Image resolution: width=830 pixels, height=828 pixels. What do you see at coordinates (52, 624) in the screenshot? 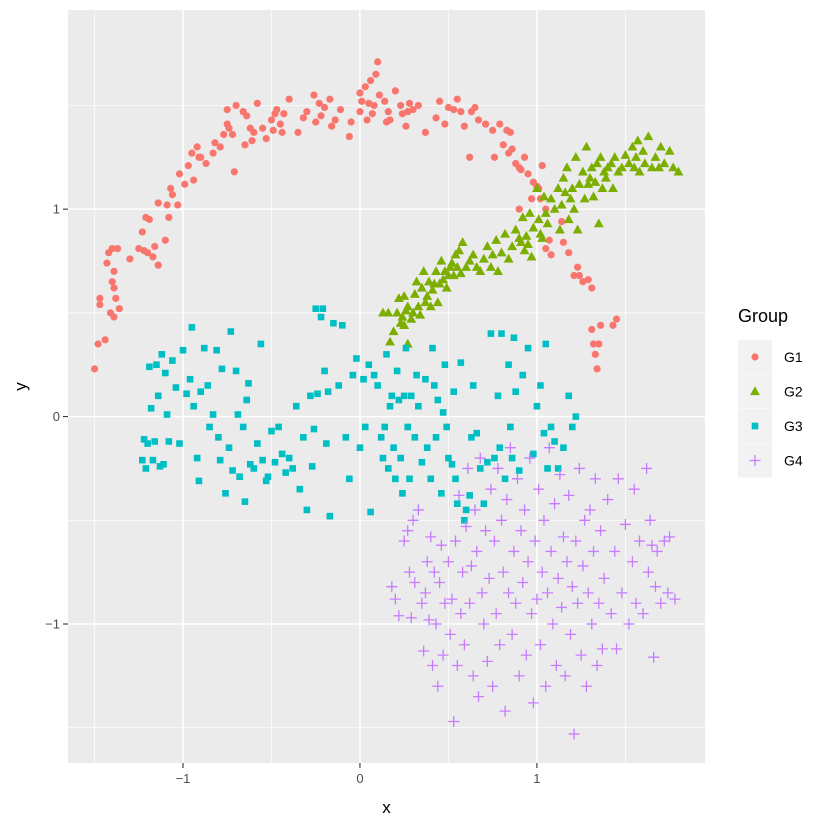
I see `y-tick-label: −1` at bounding box center [52, 624].